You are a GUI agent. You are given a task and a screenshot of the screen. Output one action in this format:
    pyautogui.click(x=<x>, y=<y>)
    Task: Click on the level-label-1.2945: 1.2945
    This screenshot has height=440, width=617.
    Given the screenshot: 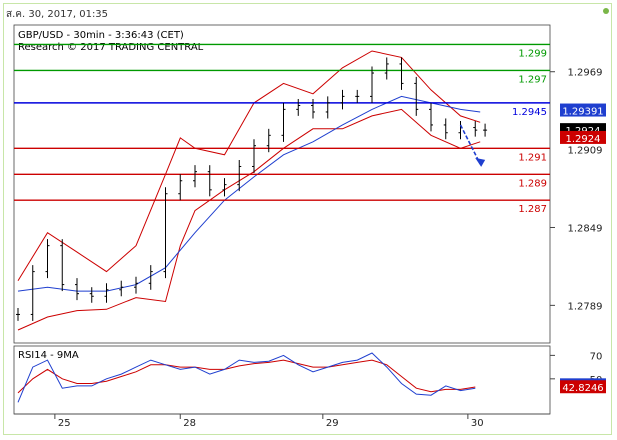 What is the action you would take?
    pyautogui.click(x=529, y=112)
    